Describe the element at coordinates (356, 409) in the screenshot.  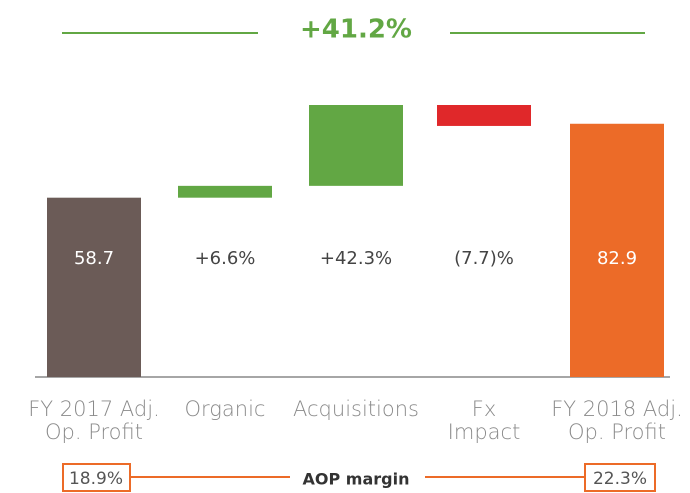
I see `category-label: Acquisitions` at that location.